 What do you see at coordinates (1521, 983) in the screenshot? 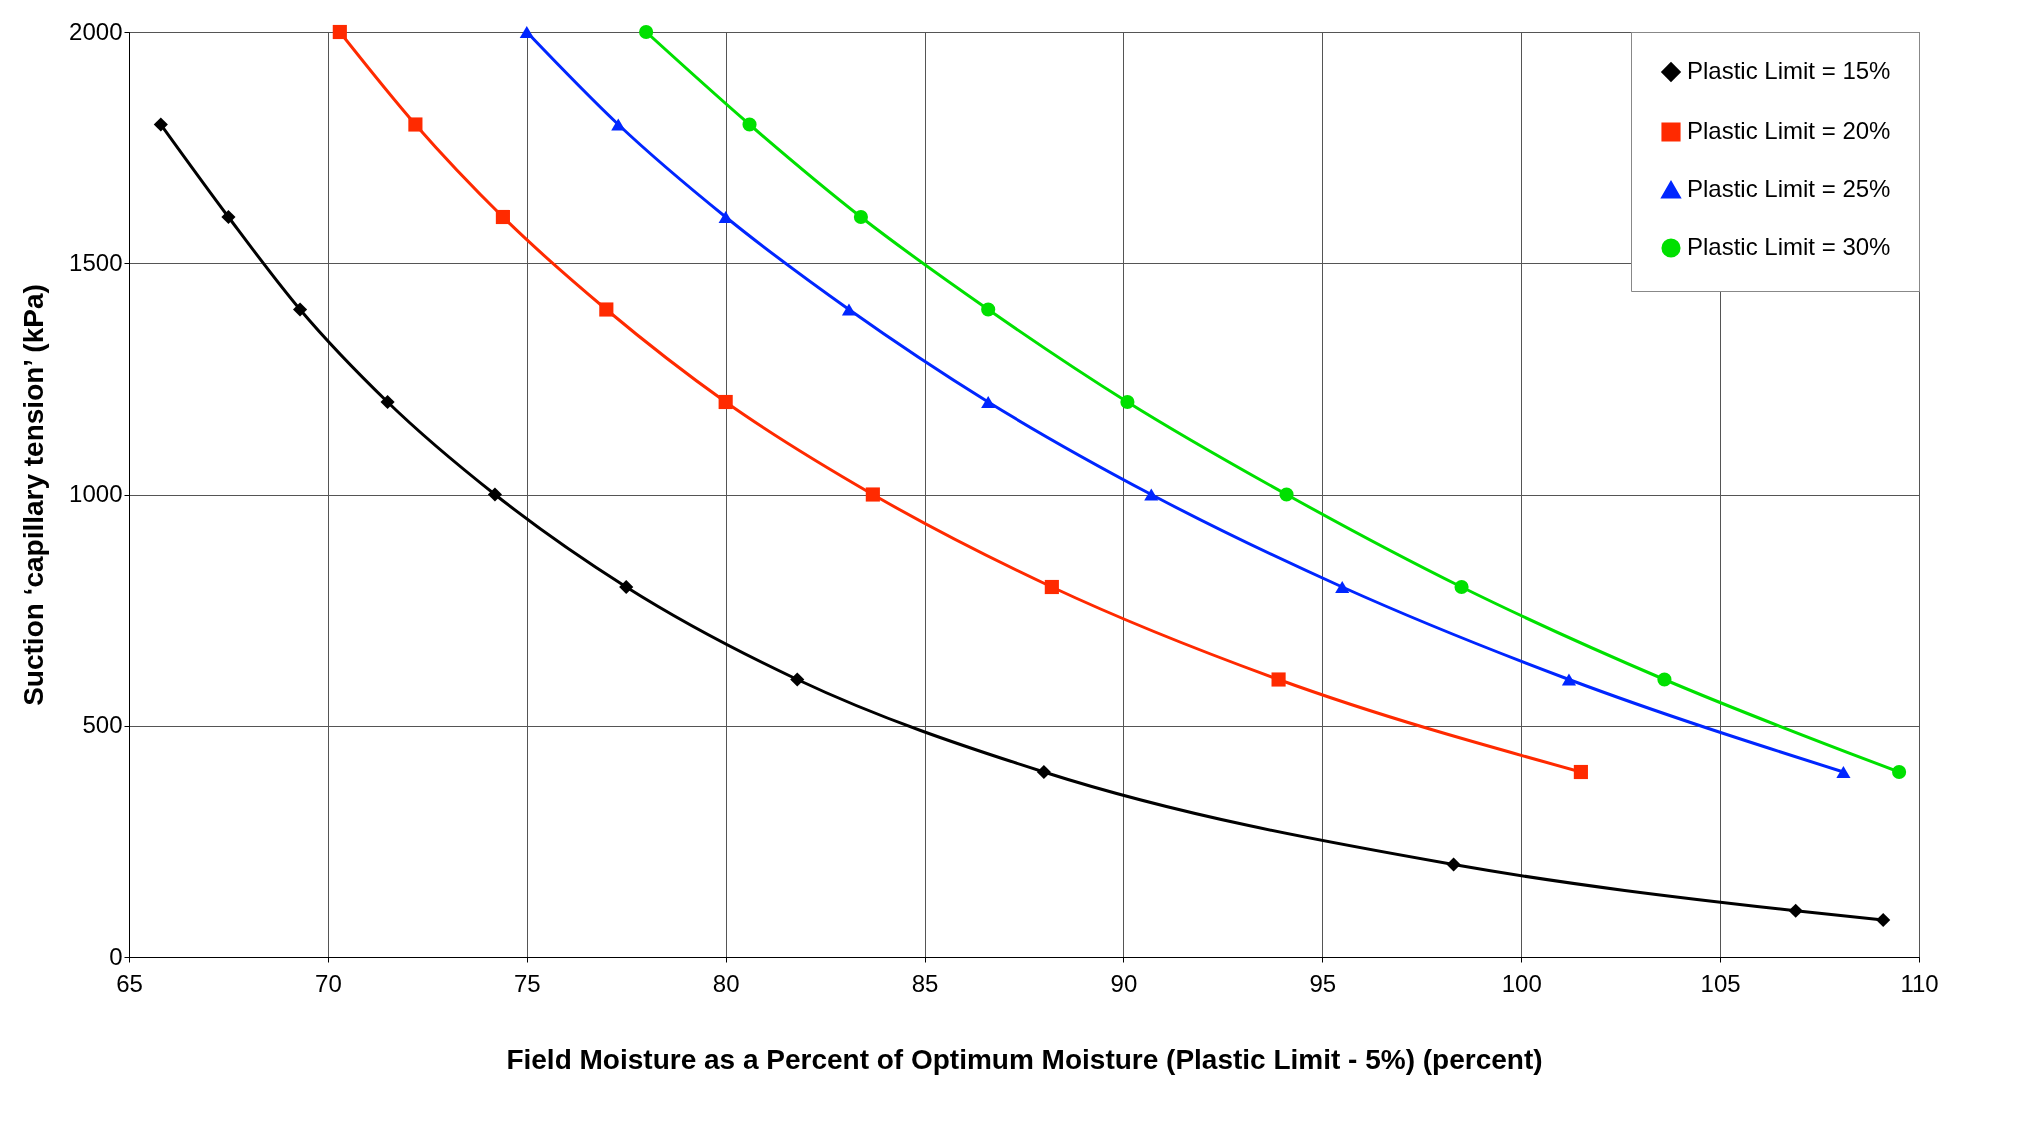
I see `x-tick-label: 100` at bounding box center [1521, 983].